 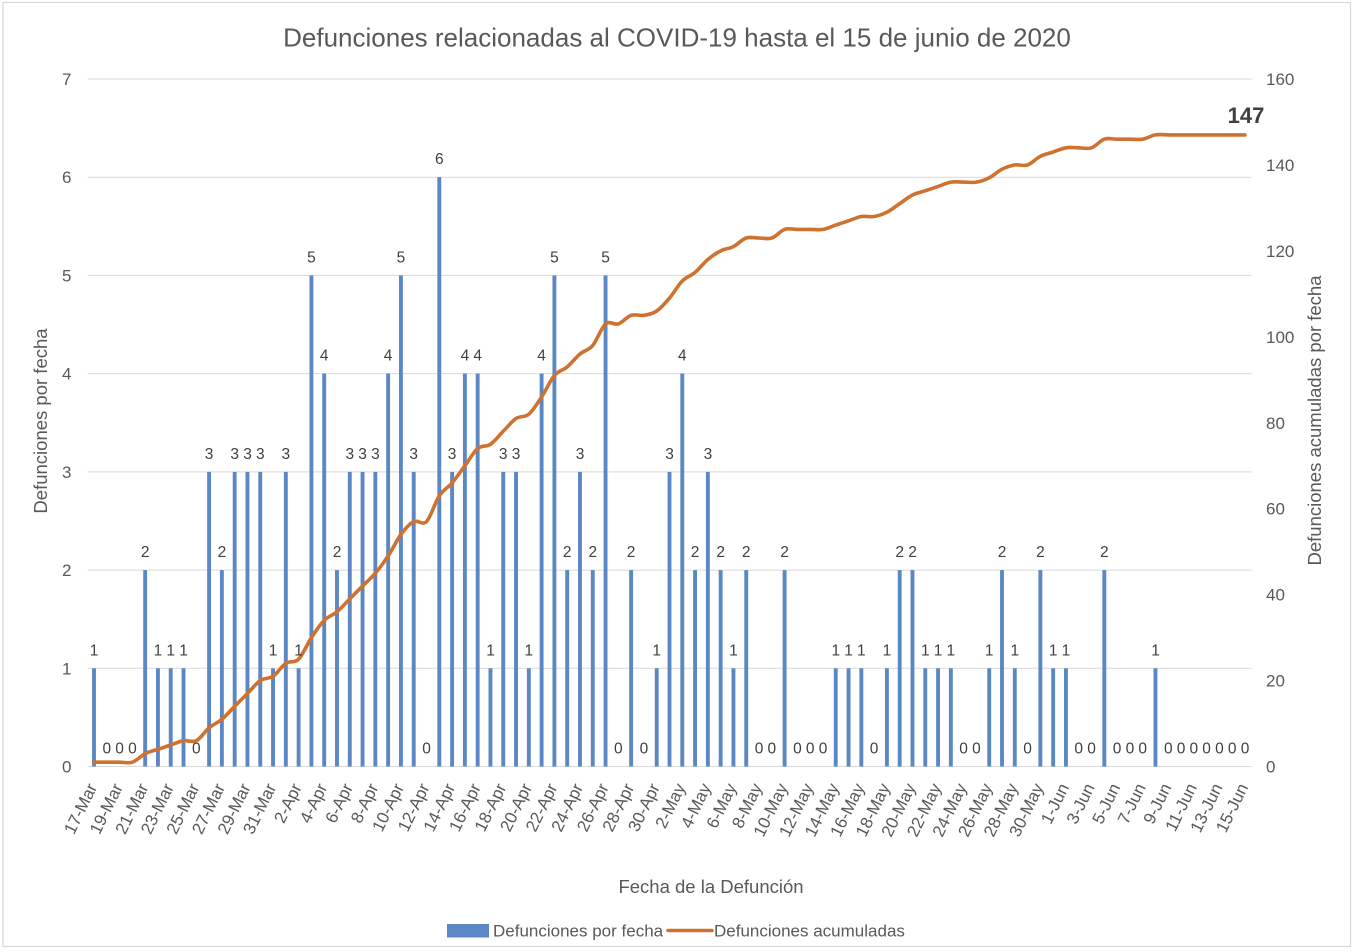 What do you see at coordinates (1246, 115) in the screenshot?
I see `svg-text: 147` at bounding box center [1246, 115].